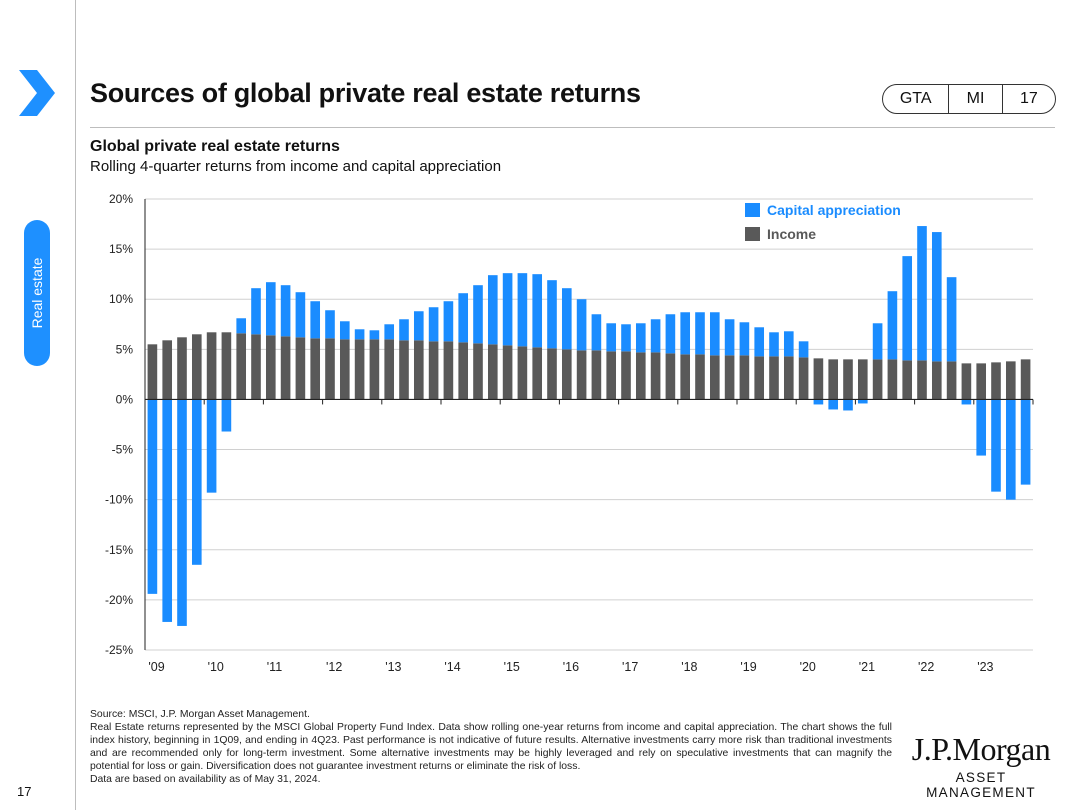 The width and height of the screenshot is (1080, 810). Describe the element at coordinates (123, 450) in the screenshot. I see `y-tick-label: -5%` at that location.